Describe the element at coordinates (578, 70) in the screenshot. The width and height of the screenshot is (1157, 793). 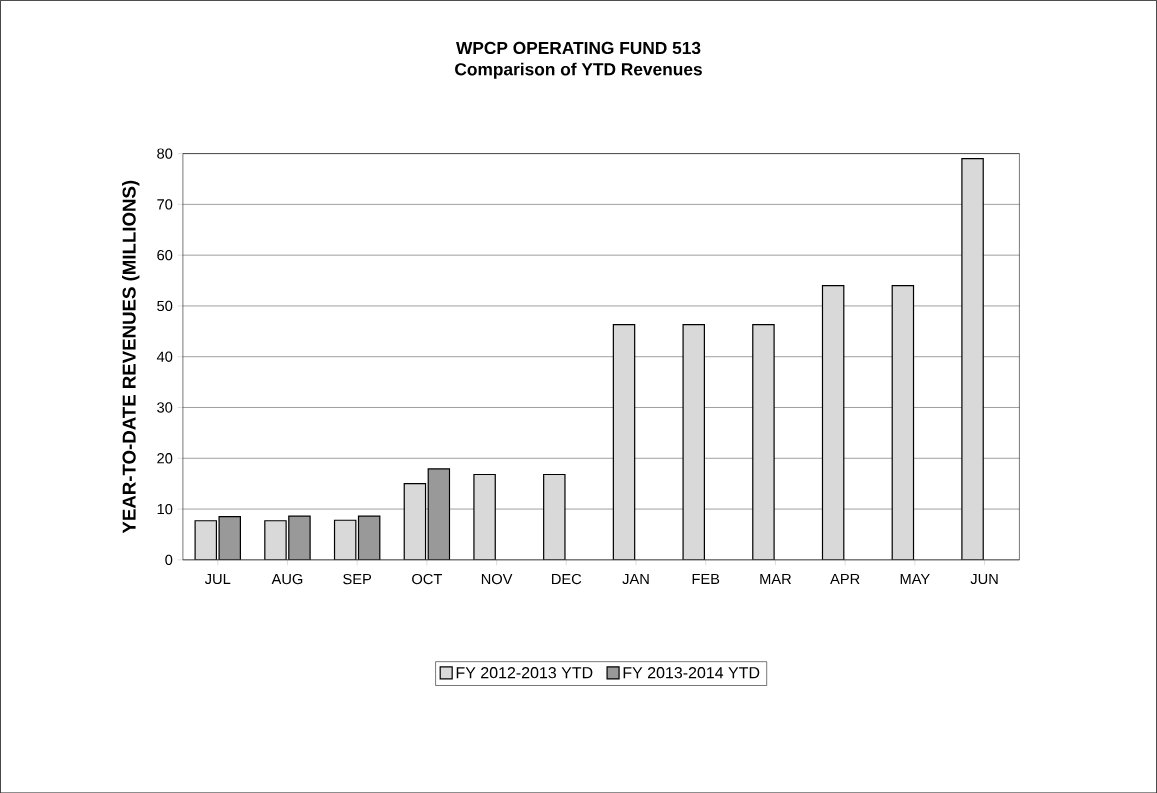
I see `chart-subtitle: Comparison of YTD Revenues` at that location.